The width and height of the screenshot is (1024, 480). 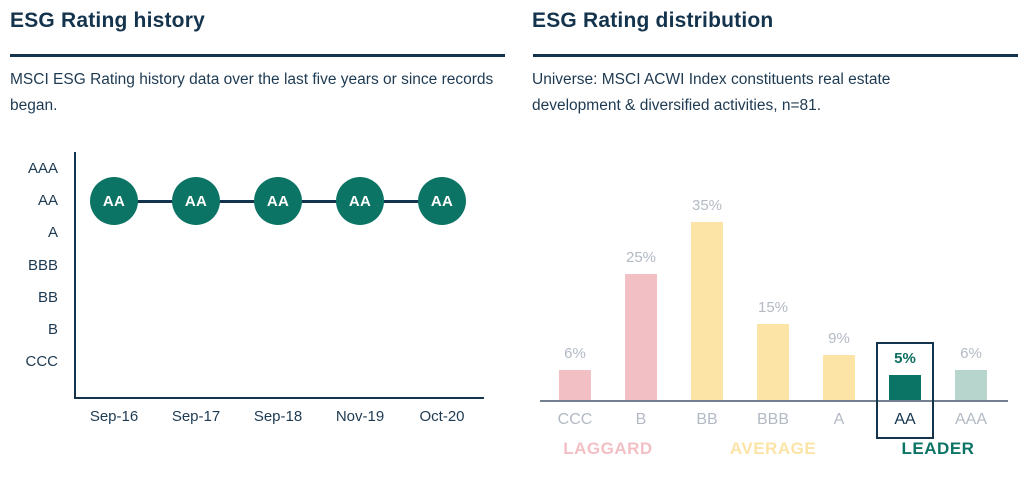 I want to click on distribution-baseline, so click(x=774, y=401).